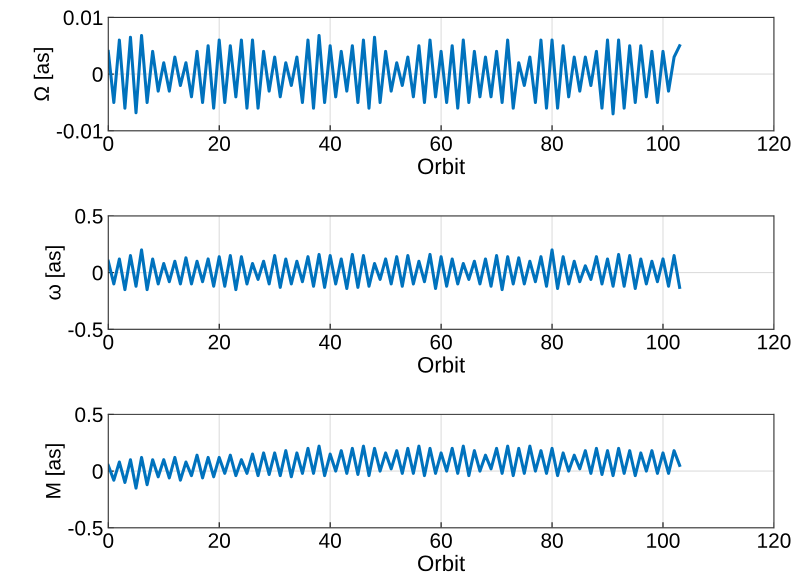  I want to click on y-tick-label: -0.01, so click(79, 131).